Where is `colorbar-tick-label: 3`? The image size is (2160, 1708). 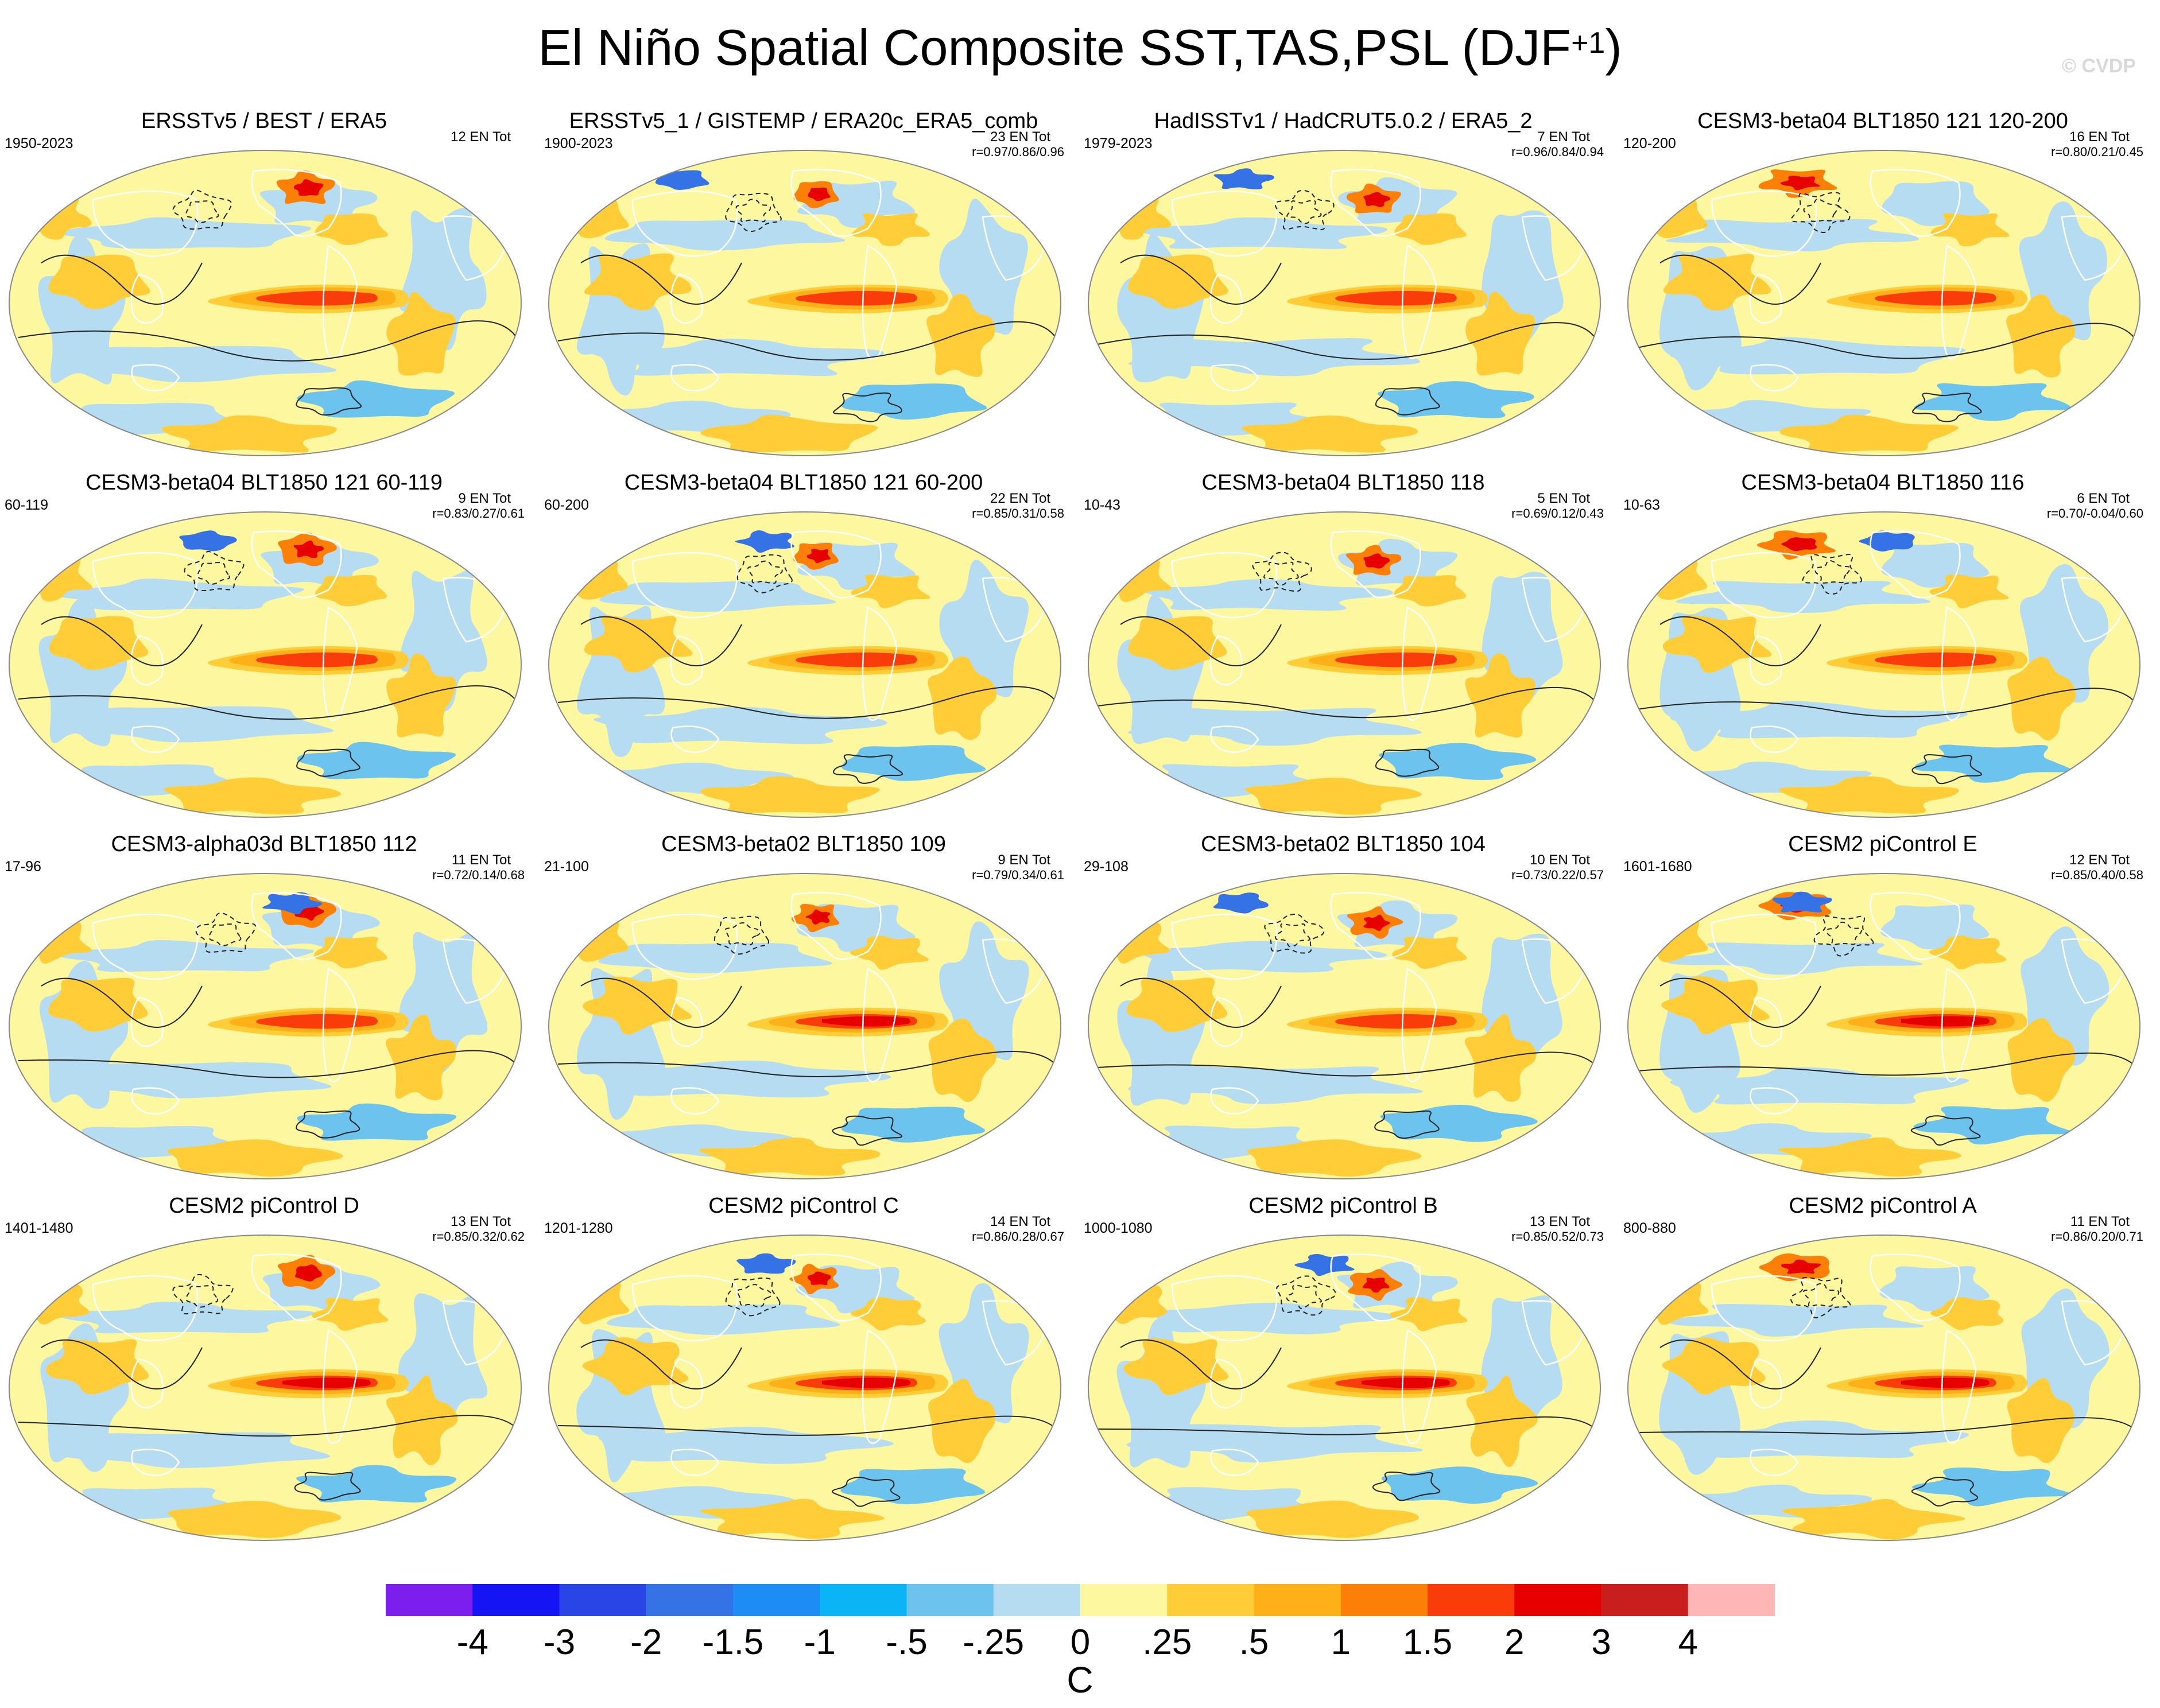 colorbar-tick-label: 3 is located at coordinates (1601, 1642).